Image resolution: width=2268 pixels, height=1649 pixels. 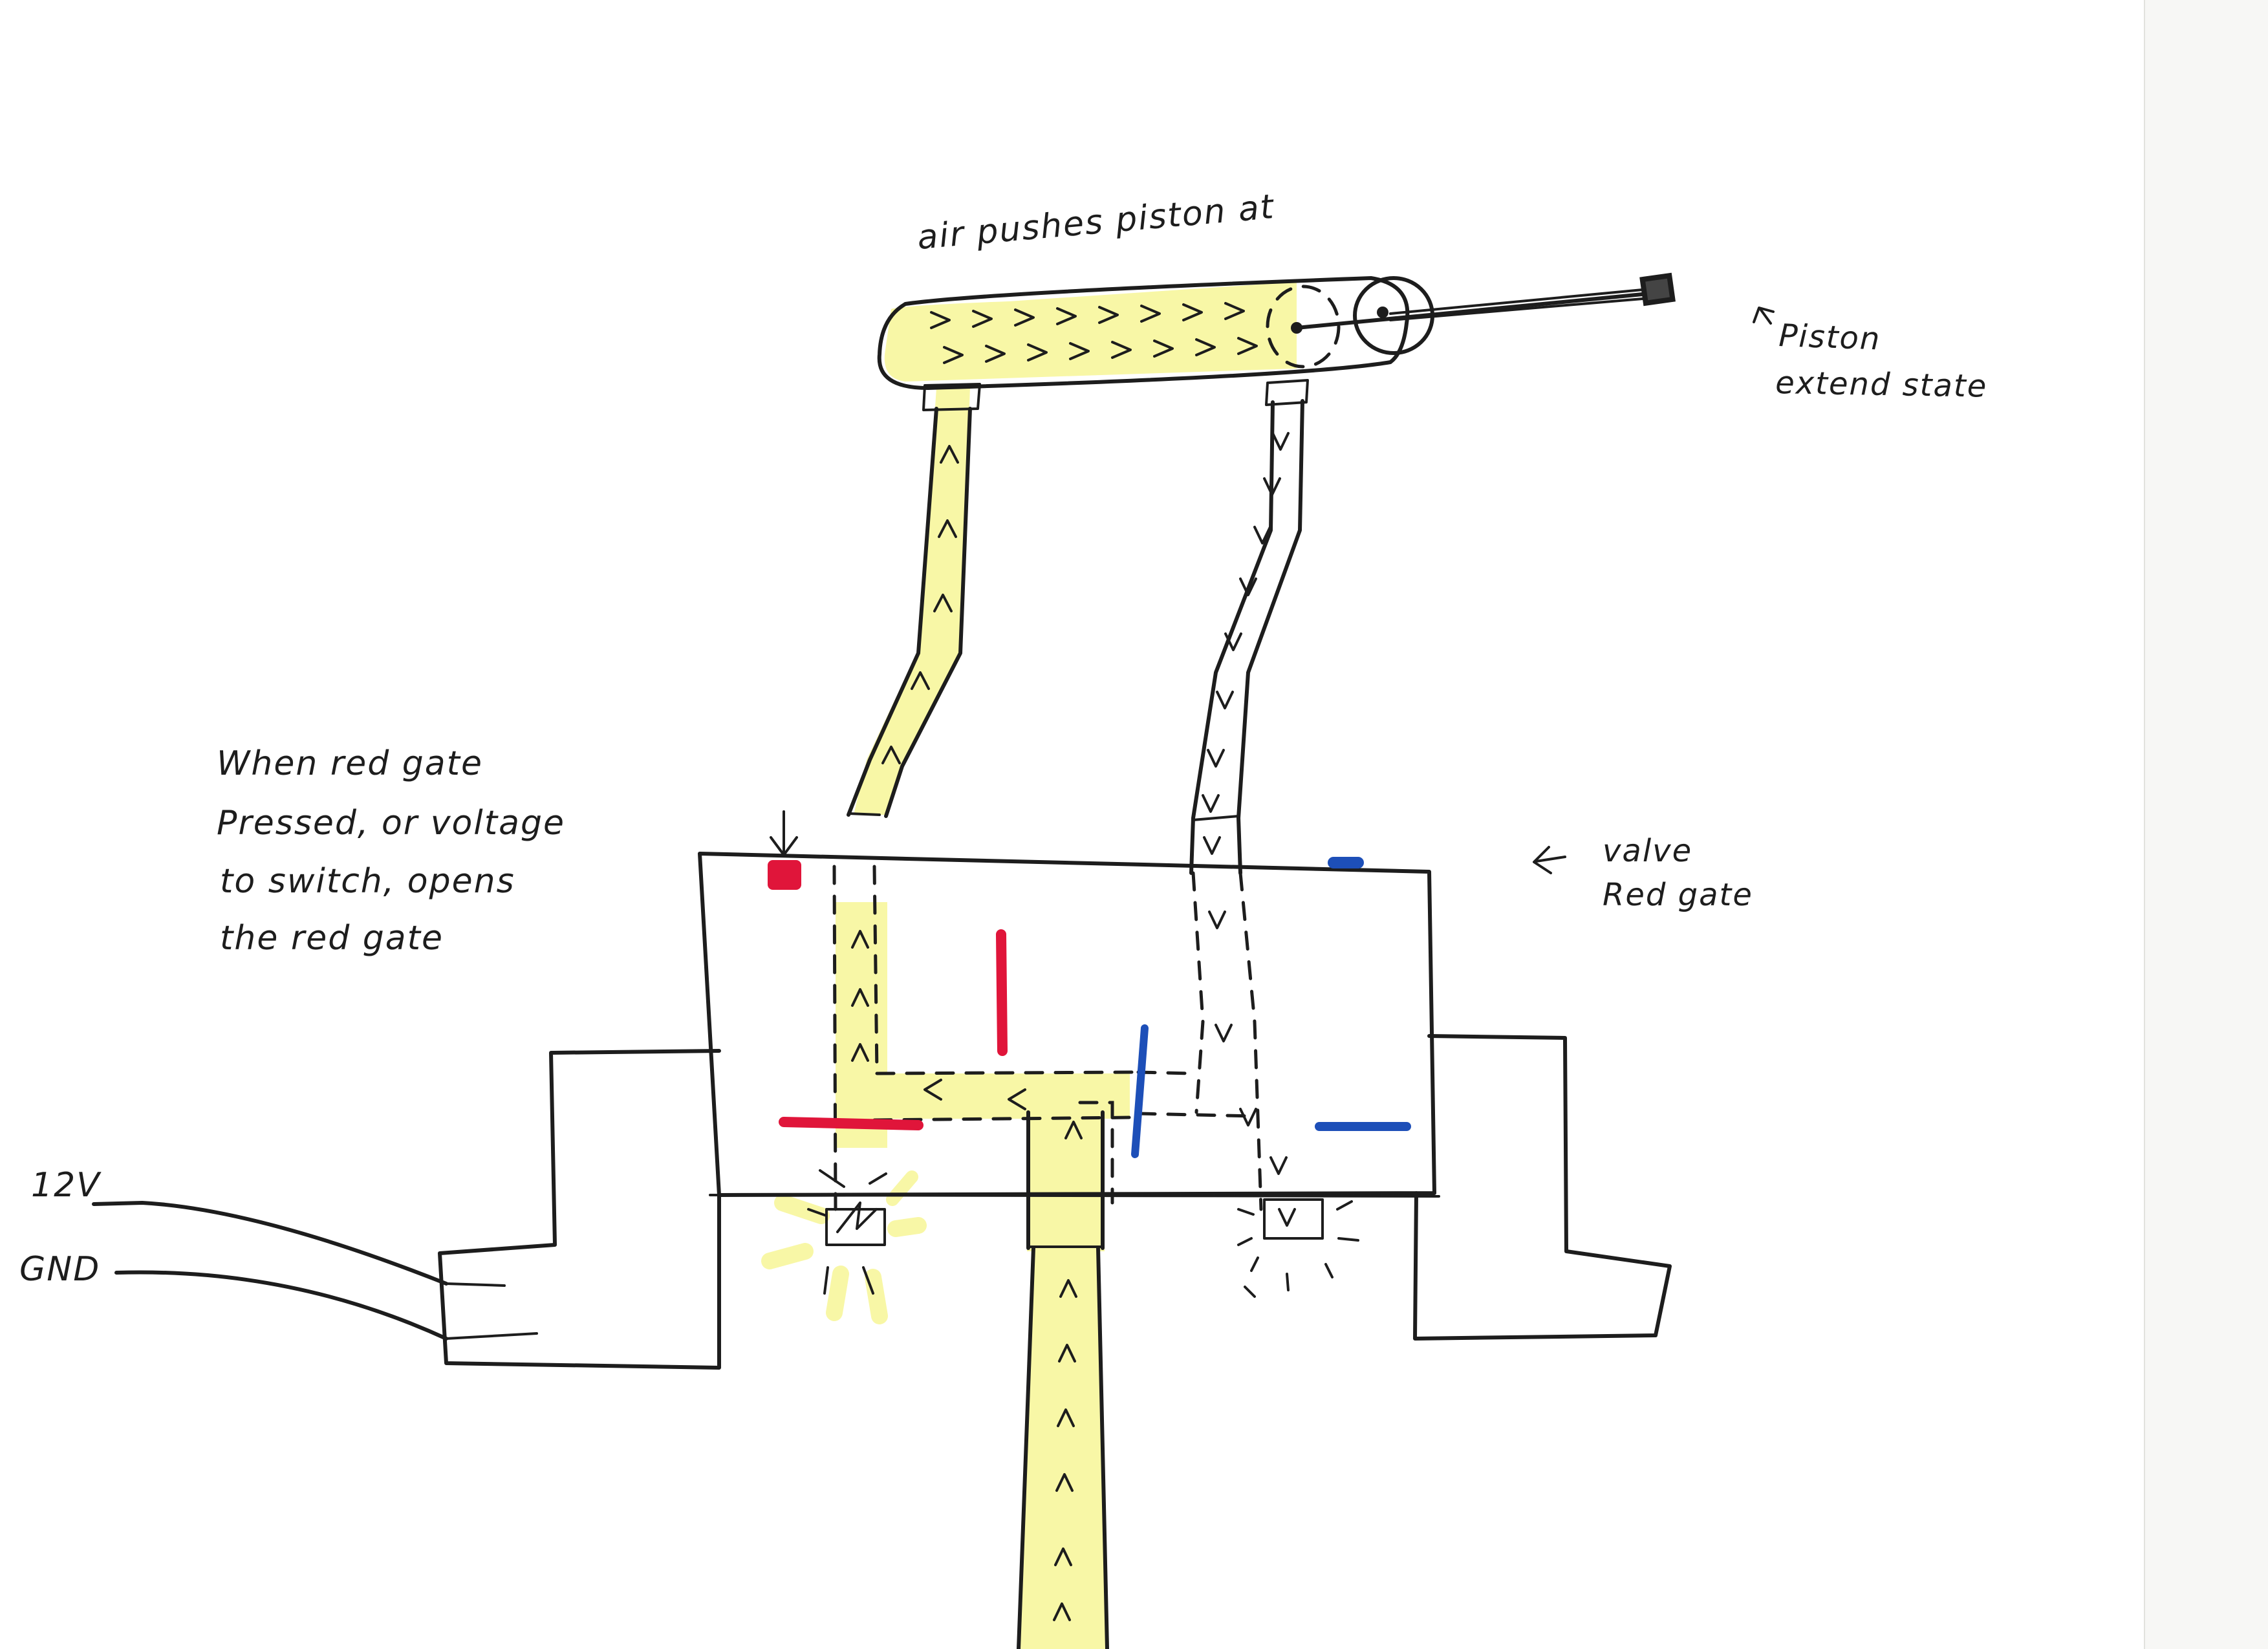 I want to click on scan-edge, so click(x=2206, y=824).